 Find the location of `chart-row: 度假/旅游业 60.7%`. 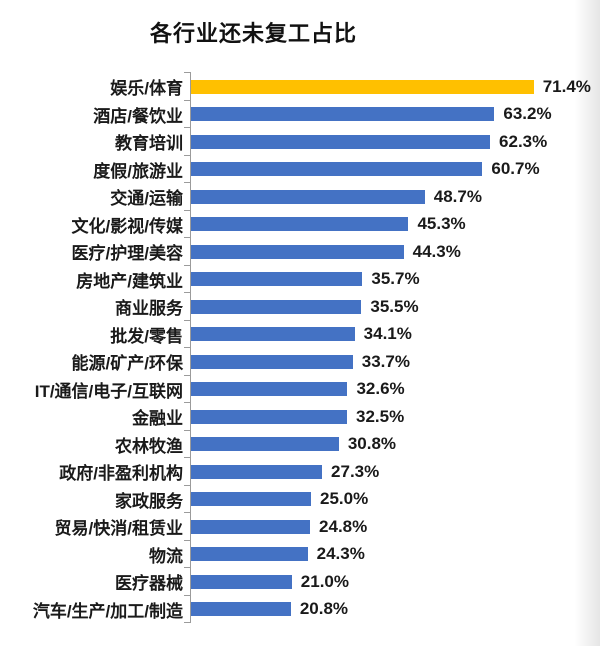

chart-row: 度假/旅游业 60.7% is located at coordinates (300, 168).